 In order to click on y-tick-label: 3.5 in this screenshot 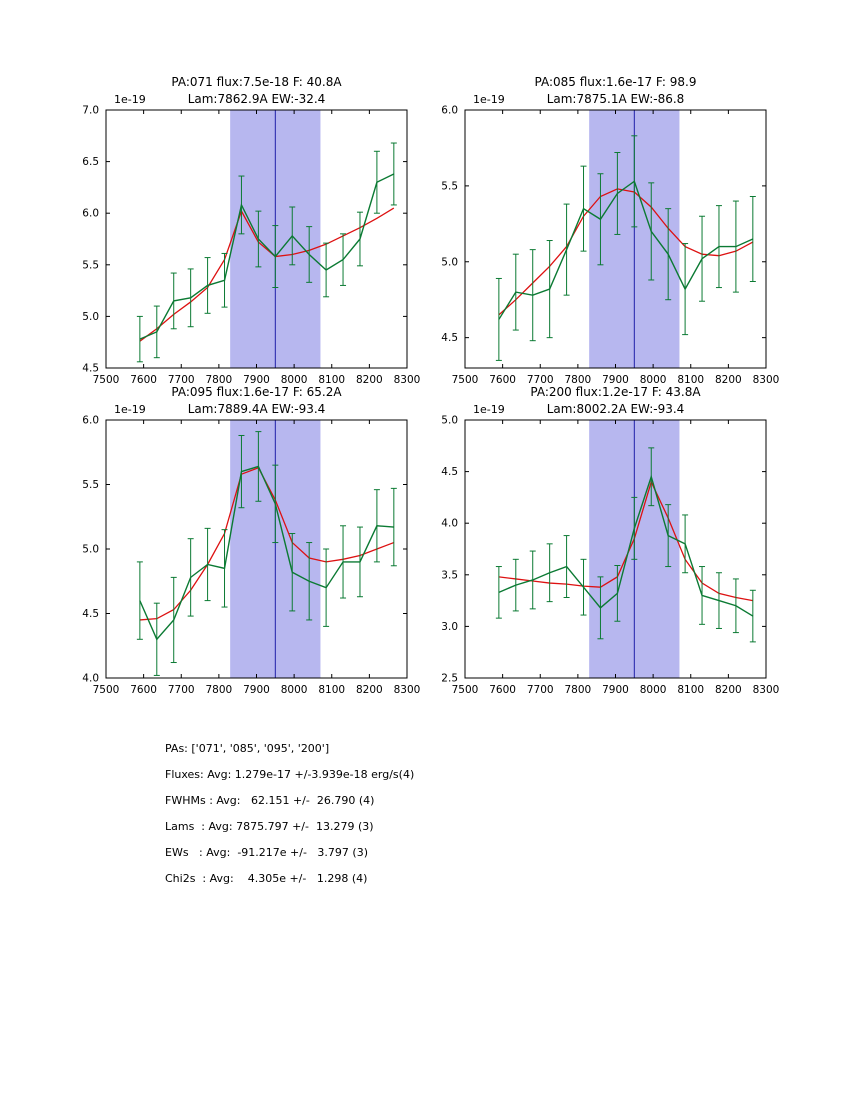, I will do `click(449, 575)`.